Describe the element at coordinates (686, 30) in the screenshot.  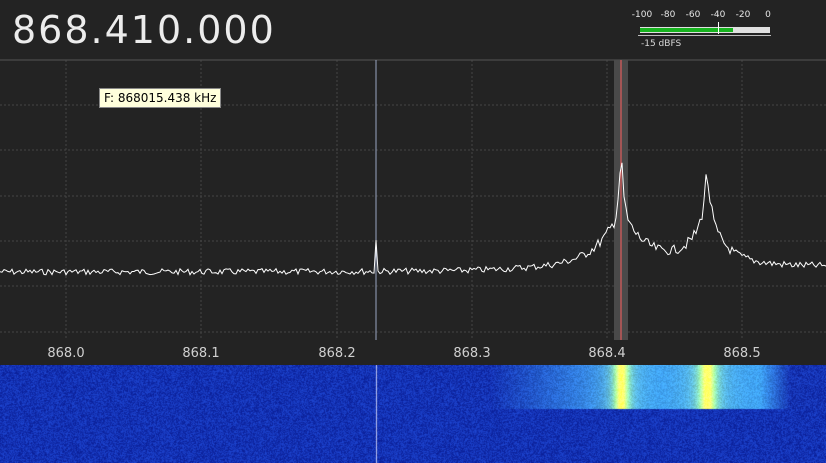
I see `meter-level-bar` at that location.